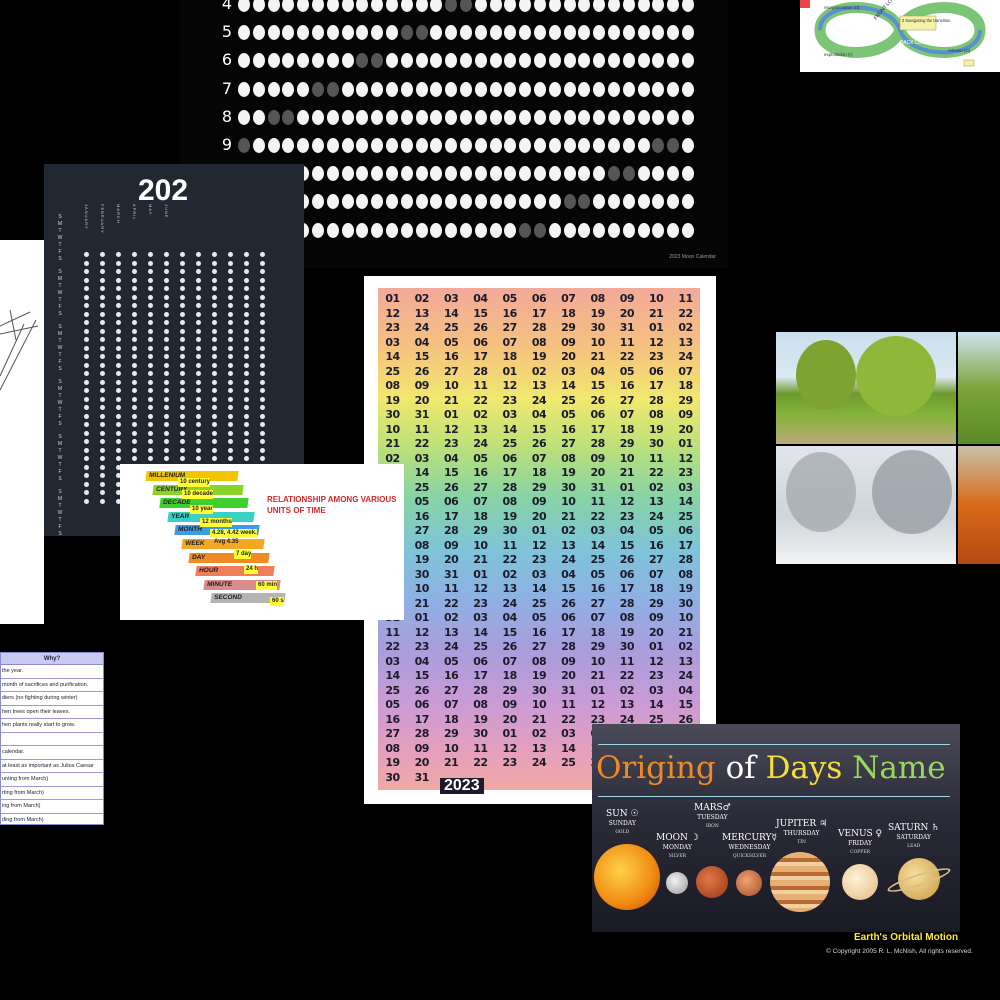 The image size is (1000, 1000). What do you see at coordinates (656, 472) in the screenshot?
I see `day-number: 22` at bounding box center [656, 472].